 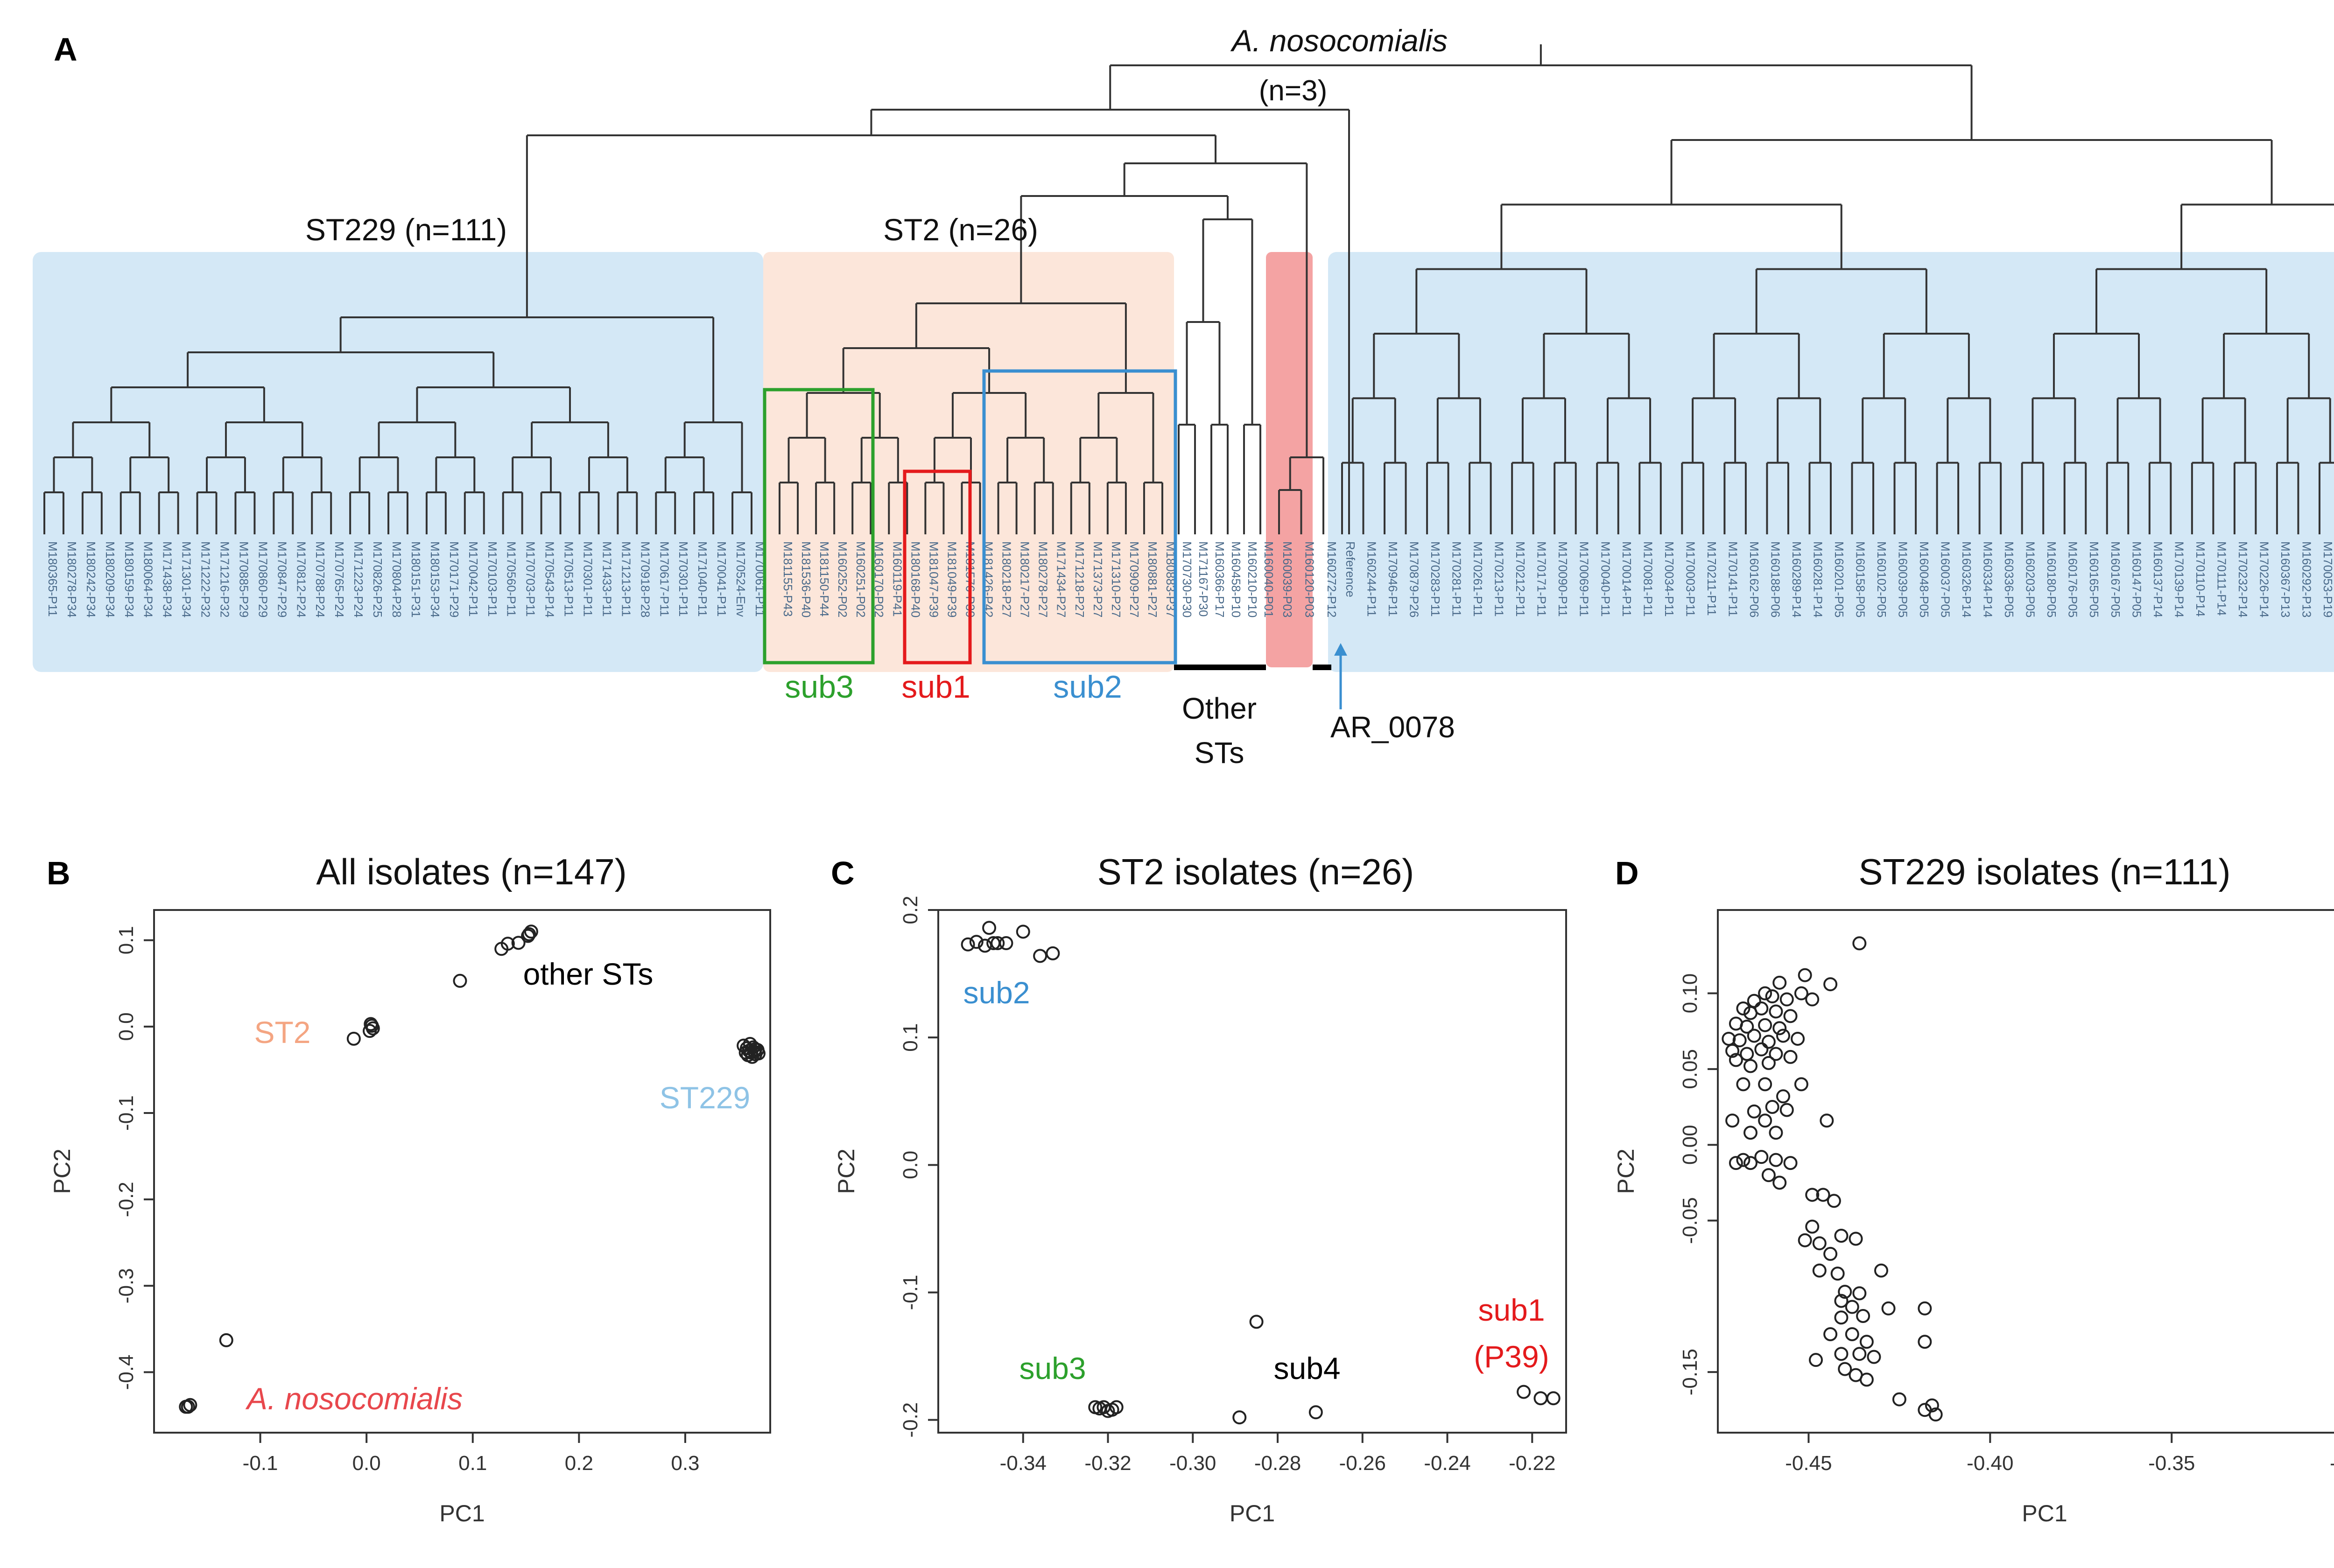 What do you see at coordinates (471, 871) in the screenshot?
I see `panel-b-title: All isolates (n=147)` at bounding box center [471, 871].